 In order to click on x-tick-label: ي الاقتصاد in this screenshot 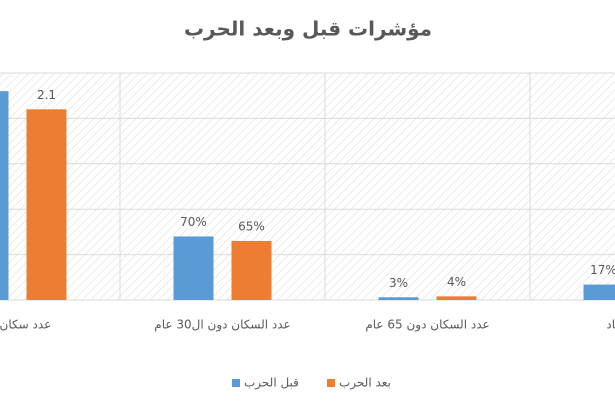, I will do `click(610, 325)`.